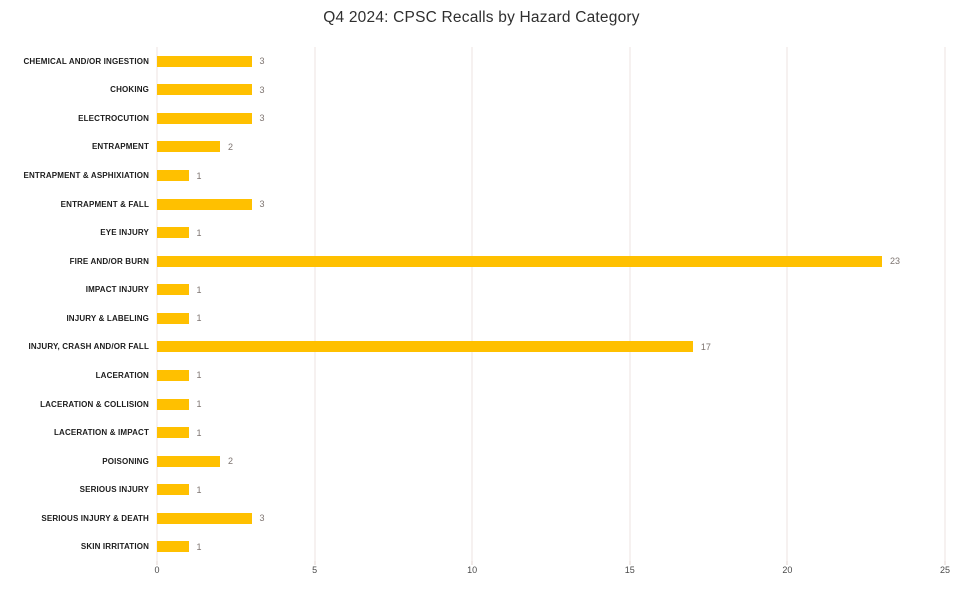 Image resolution: width=963 pixels, height=591 pixels. I want to click on category-label: SKIN IRRITATION, so click(114, 547).